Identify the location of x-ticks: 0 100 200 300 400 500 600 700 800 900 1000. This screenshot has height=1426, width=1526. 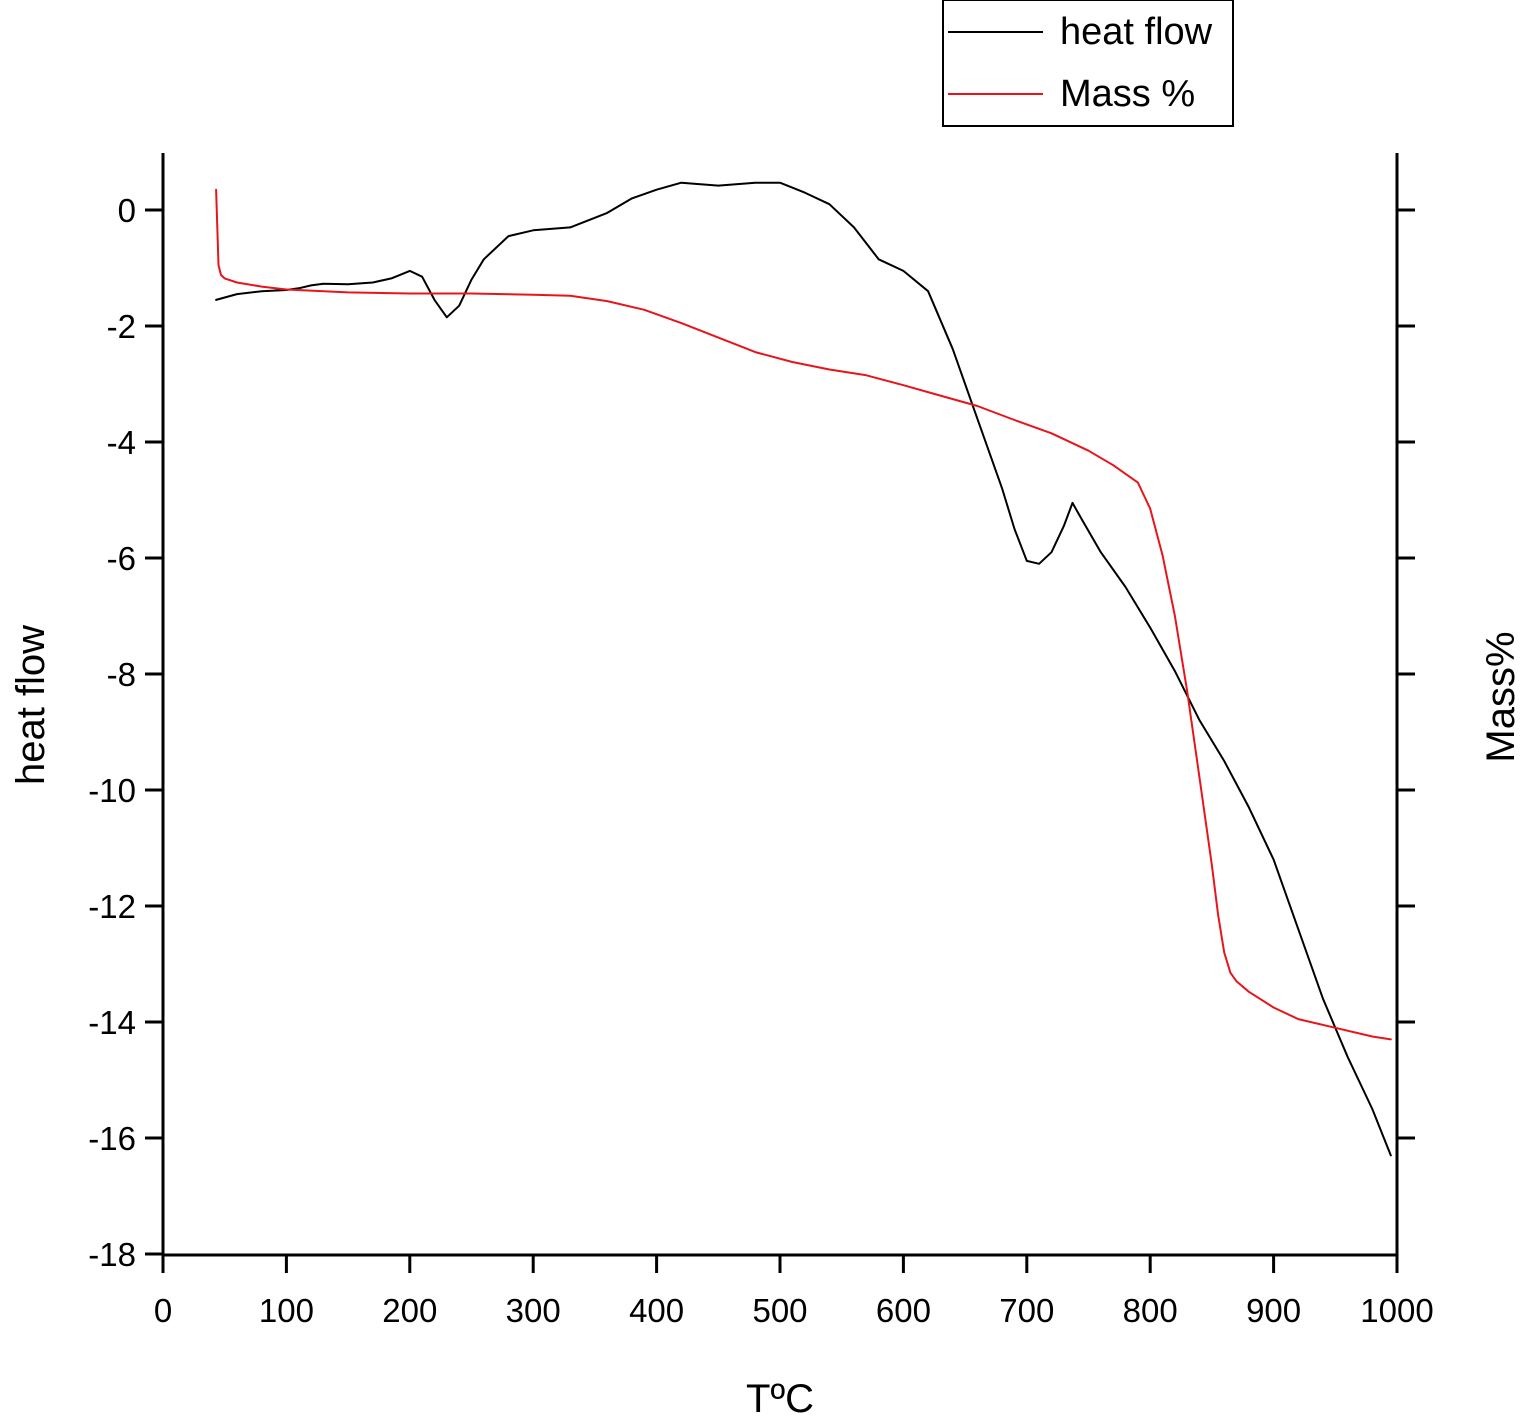
(794, 1292).